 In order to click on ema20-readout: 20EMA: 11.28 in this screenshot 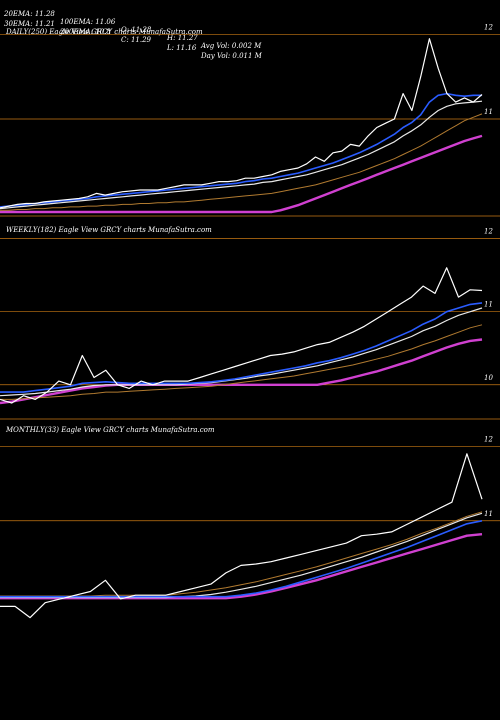, I will do `click(29, 14)`.